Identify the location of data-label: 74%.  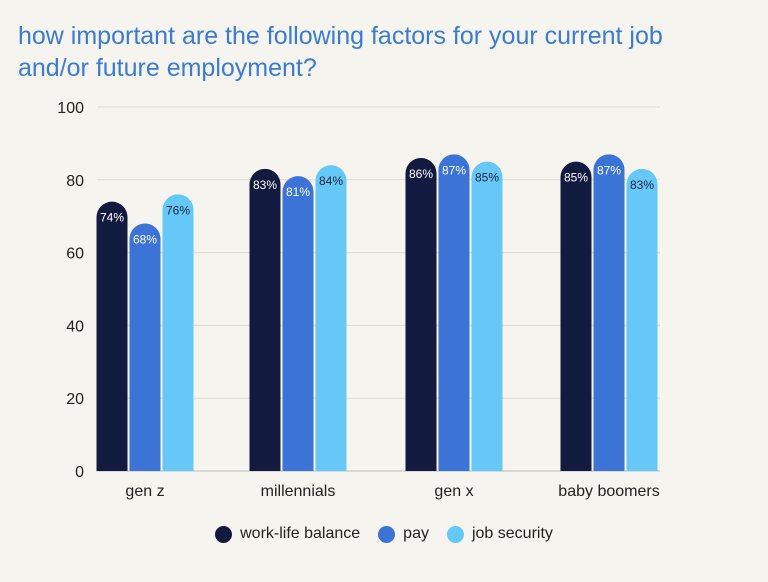
(112, 218).